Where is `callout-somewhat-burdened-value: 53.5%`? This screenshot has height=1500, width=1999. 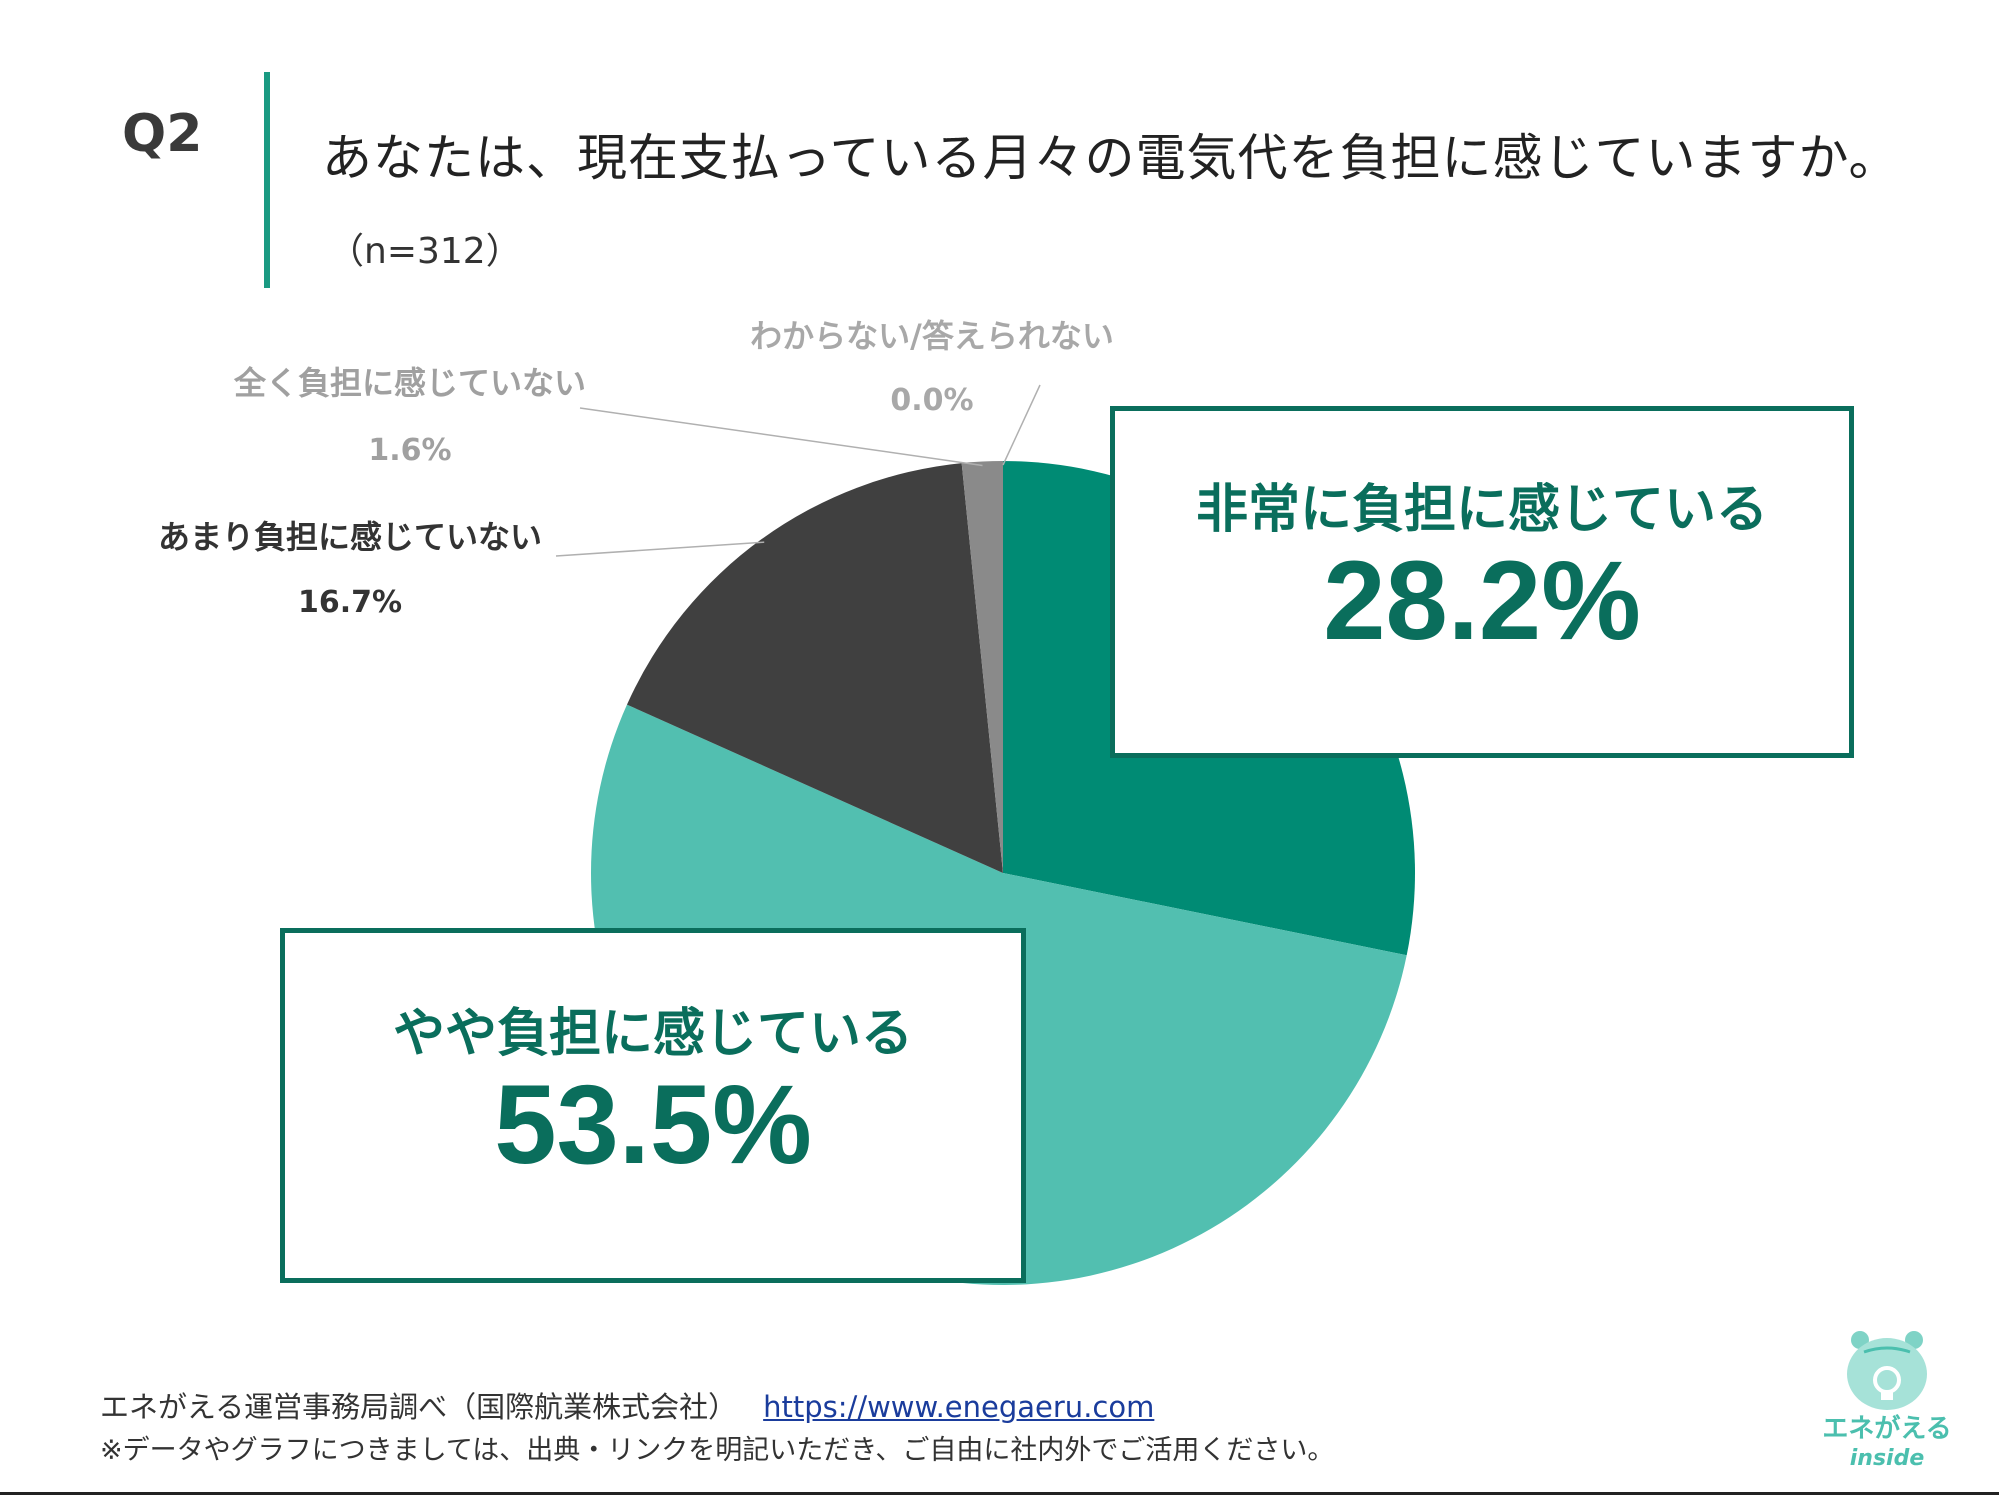
callout-somewhat-burdened-value: 53.5% is located at coordinates (653, 1124).